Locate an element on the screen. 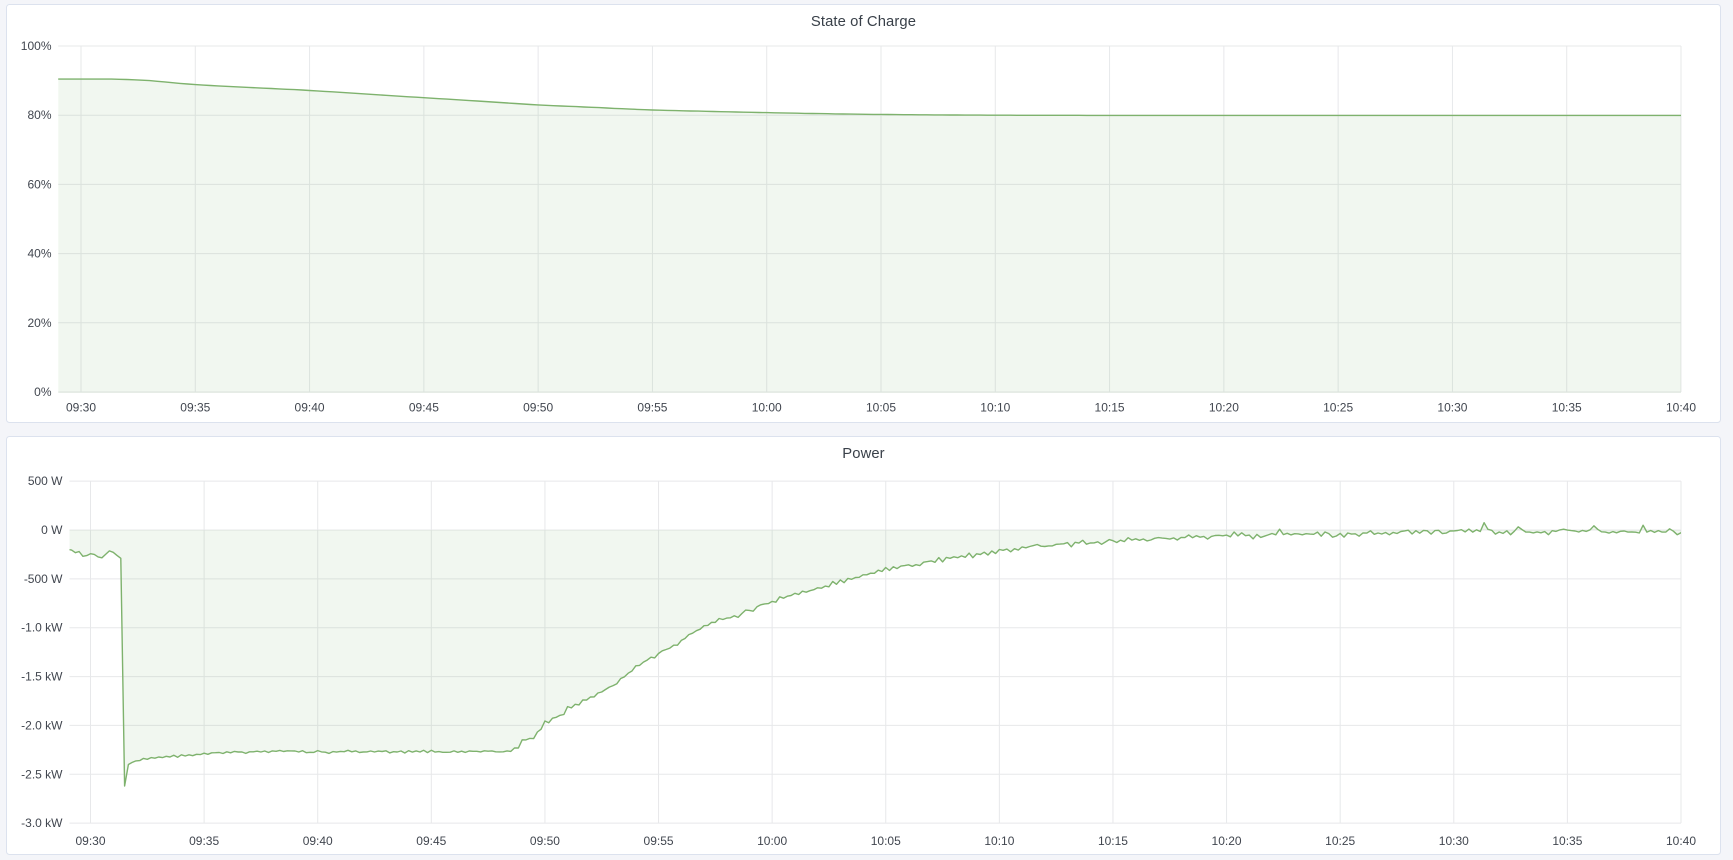  svg-text: 100% is located at coordinates (36, 46).